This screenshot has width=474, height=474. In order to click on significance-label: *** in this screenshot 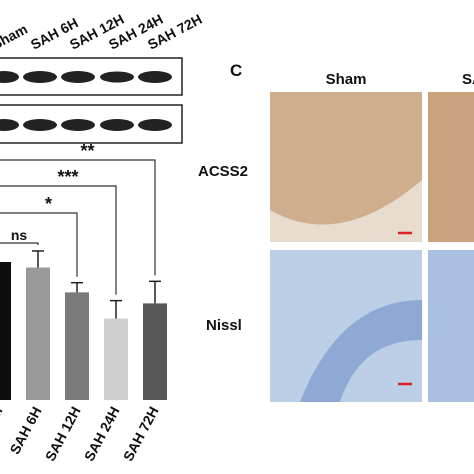, I will do `click(67, 177)`.